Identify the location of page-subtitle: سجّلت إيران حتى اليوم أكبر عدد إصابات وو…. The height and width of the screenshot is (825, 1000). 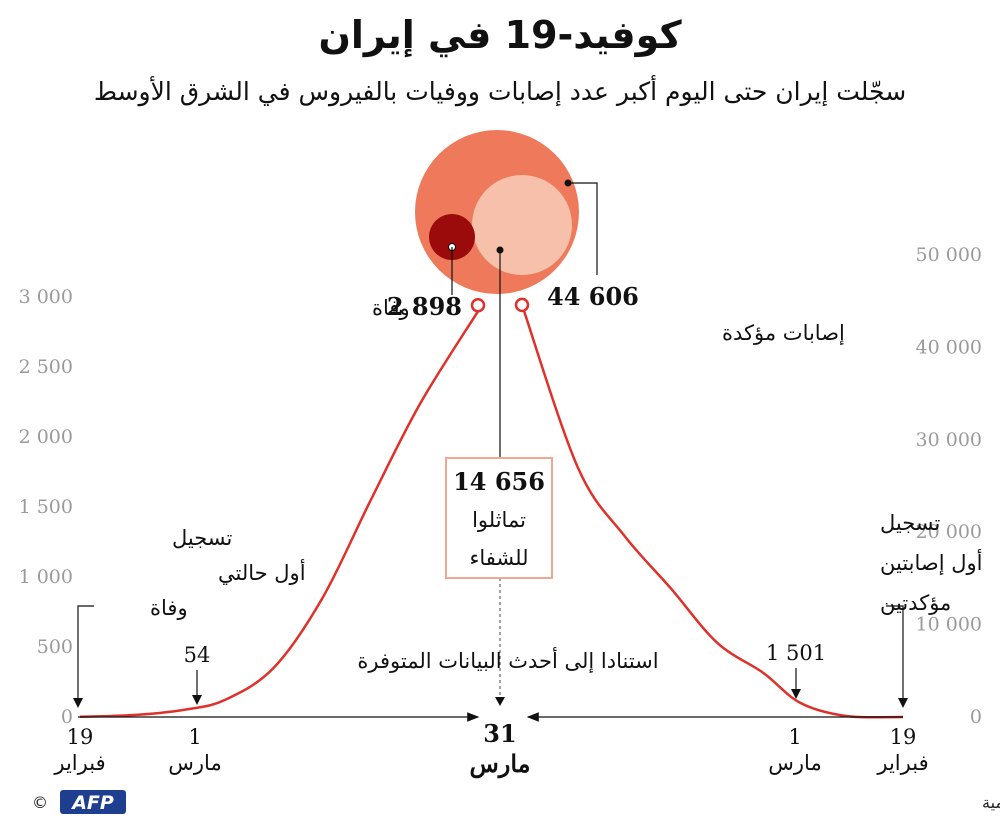
(500, 90).